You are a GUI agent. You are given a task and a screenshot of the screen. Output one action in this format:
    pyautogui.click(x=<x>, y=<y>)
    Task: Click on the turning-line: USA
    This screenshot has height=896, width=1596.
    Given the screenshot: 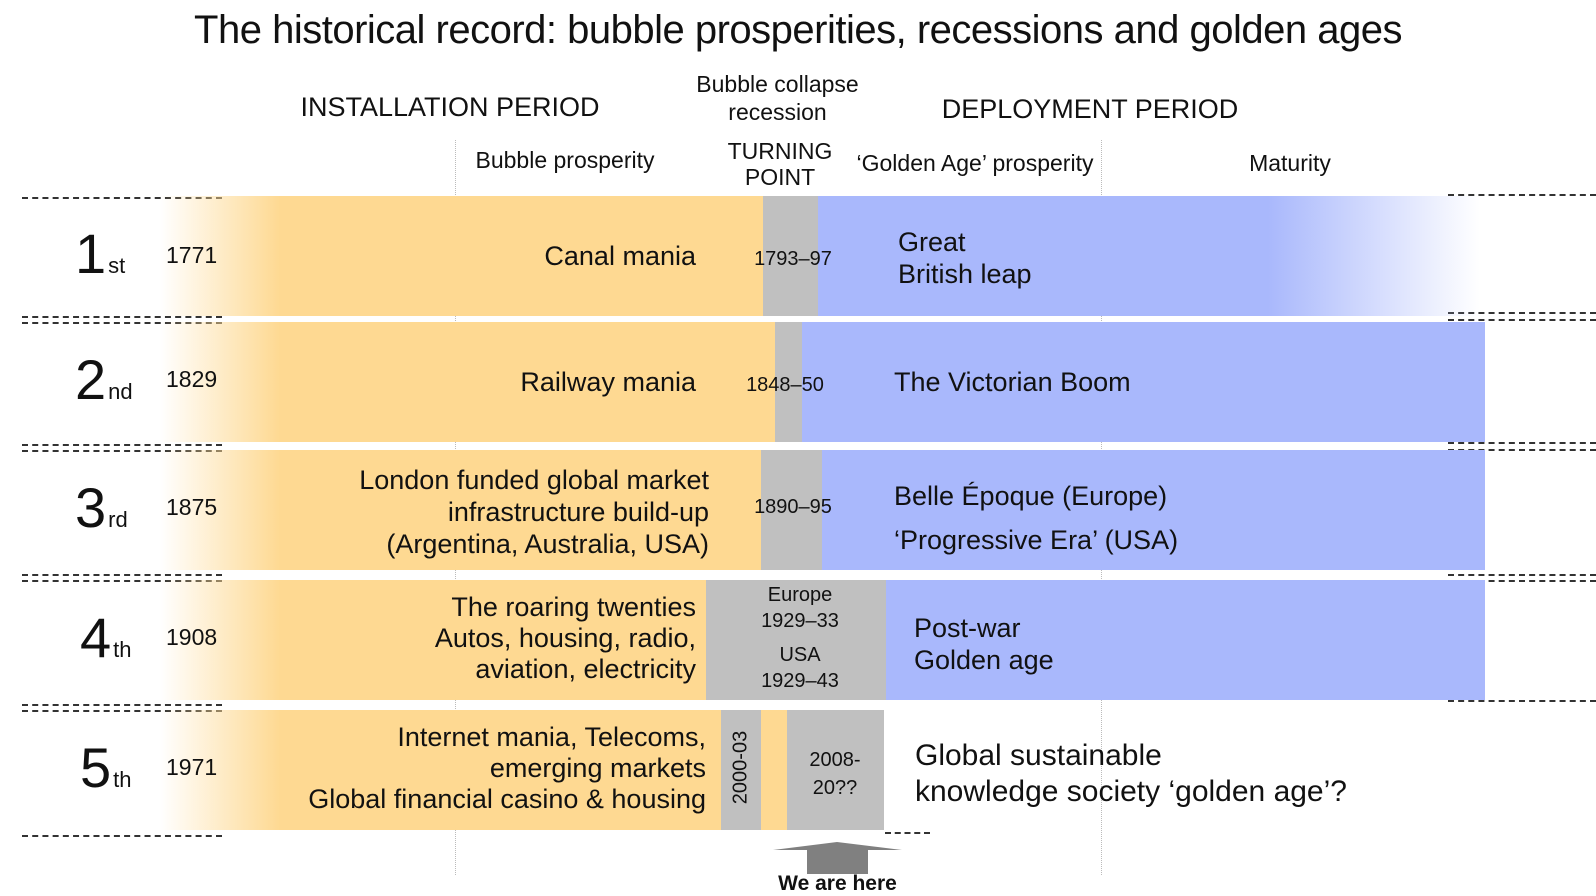 What is the action you would take?
    pyautogui.click(x=800, y=655)
    